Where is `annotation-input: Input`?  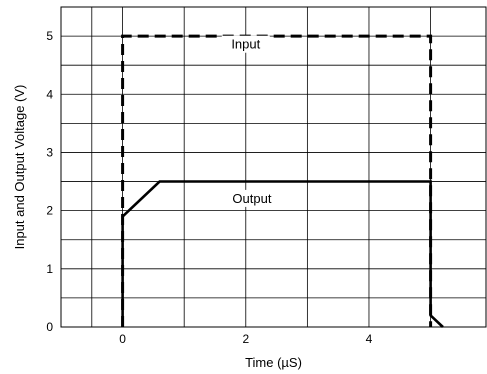 annotation-input: Input is located at coordinates (245, 44).